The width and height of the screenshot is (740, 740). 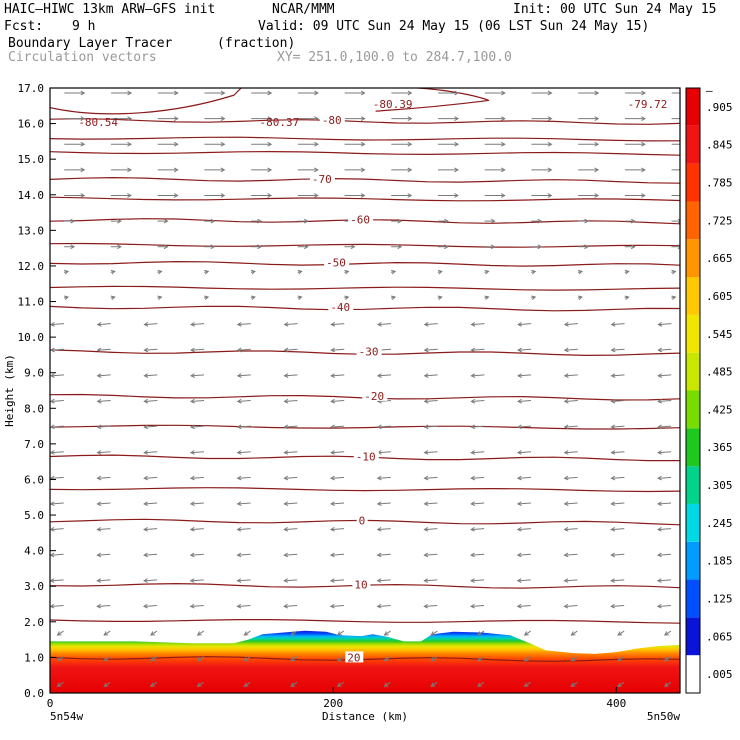 What do you see at coordinates (365, 661) in the screenshot?
I see `tracer-field` at bounding box center [365, 661].